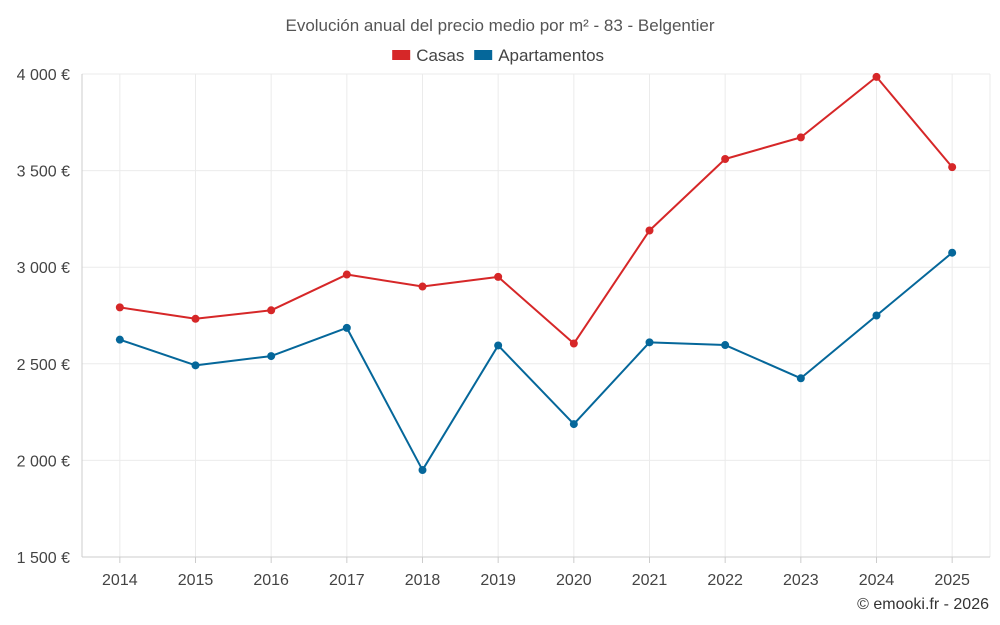 Image resolution: width=1000 pixels, height=625 pixels. I want to click on y-tick-label: 2 000 €, so click(43, 461).